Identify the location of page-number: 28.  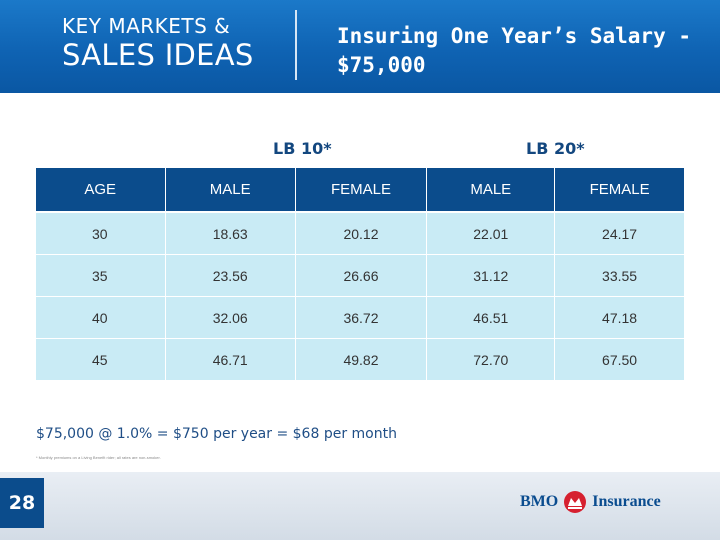
(22, 503).